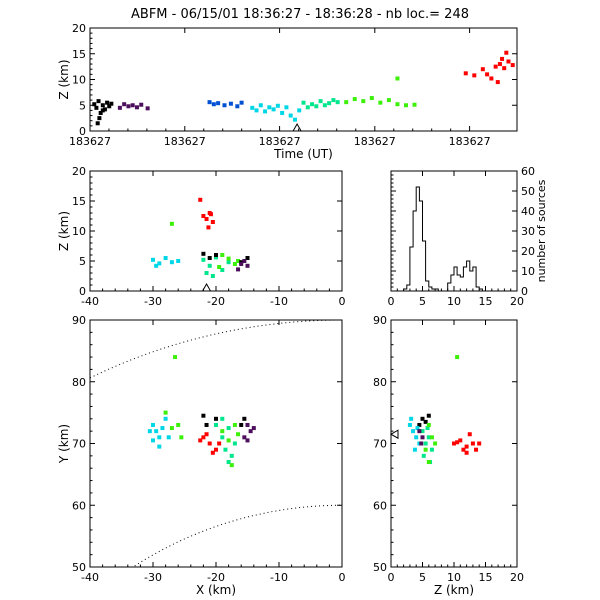 The height and width of the screenshot is (600, 600). What do you see at coordinates (90, 577) in the screenshot?
I see `plan-view-xtick-label: -40` at bounding box center [90, 577].